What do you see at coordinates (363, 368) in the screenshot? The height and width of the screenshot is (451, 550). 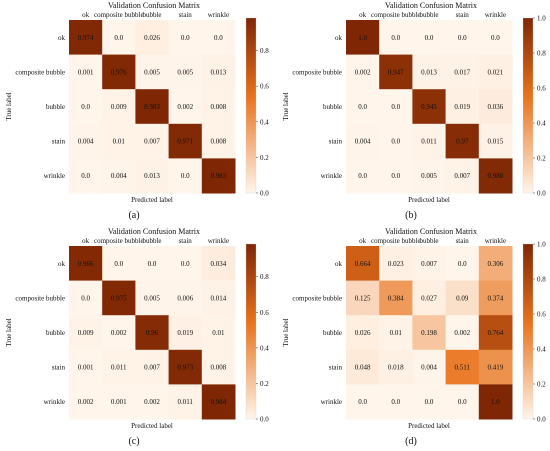 I see `cell-value-label: 0.048` at bounding box center [363, 368].